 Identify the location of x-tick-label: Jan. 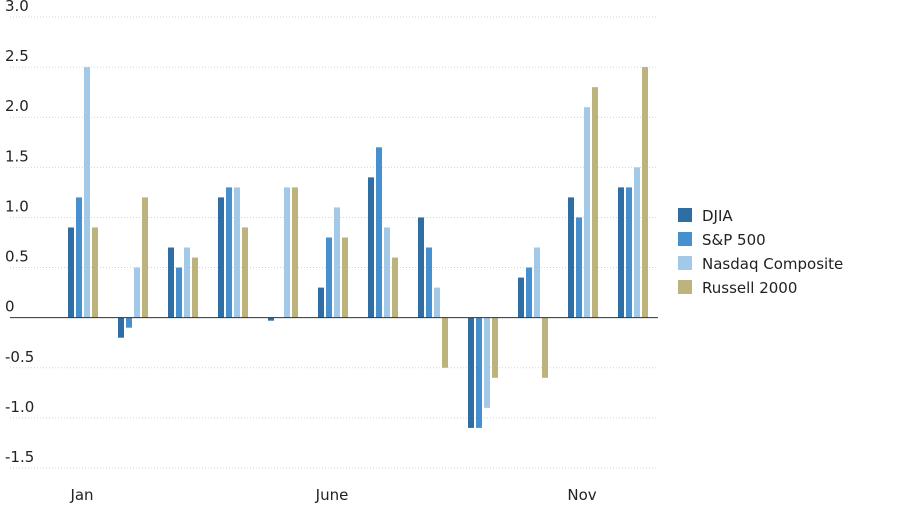
(81, 495).